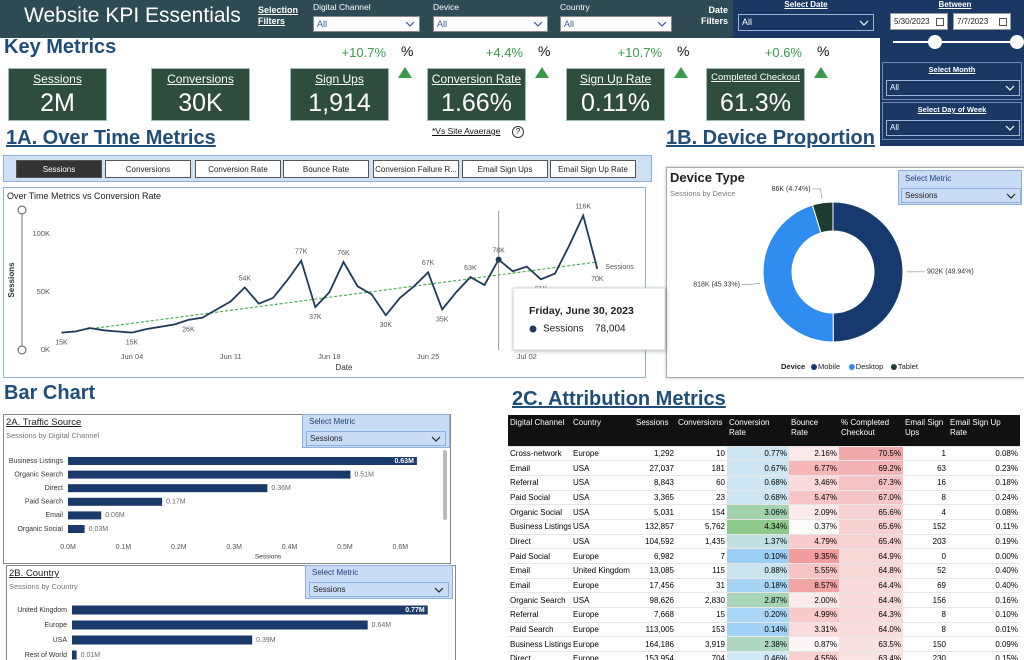 The image size is (1024, 660). Describe the element at coordinates (814, 431) in the screenshot. I see `column-header: Bounce Rate` at that location.